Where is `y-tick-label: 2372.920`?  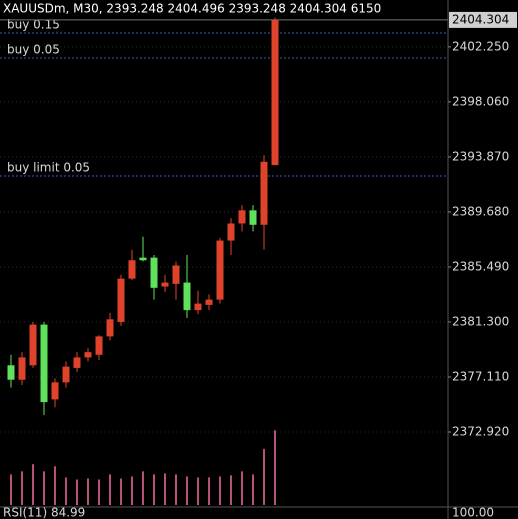 y-tick-label: 2372.920 is located at coordinates (480, 431).